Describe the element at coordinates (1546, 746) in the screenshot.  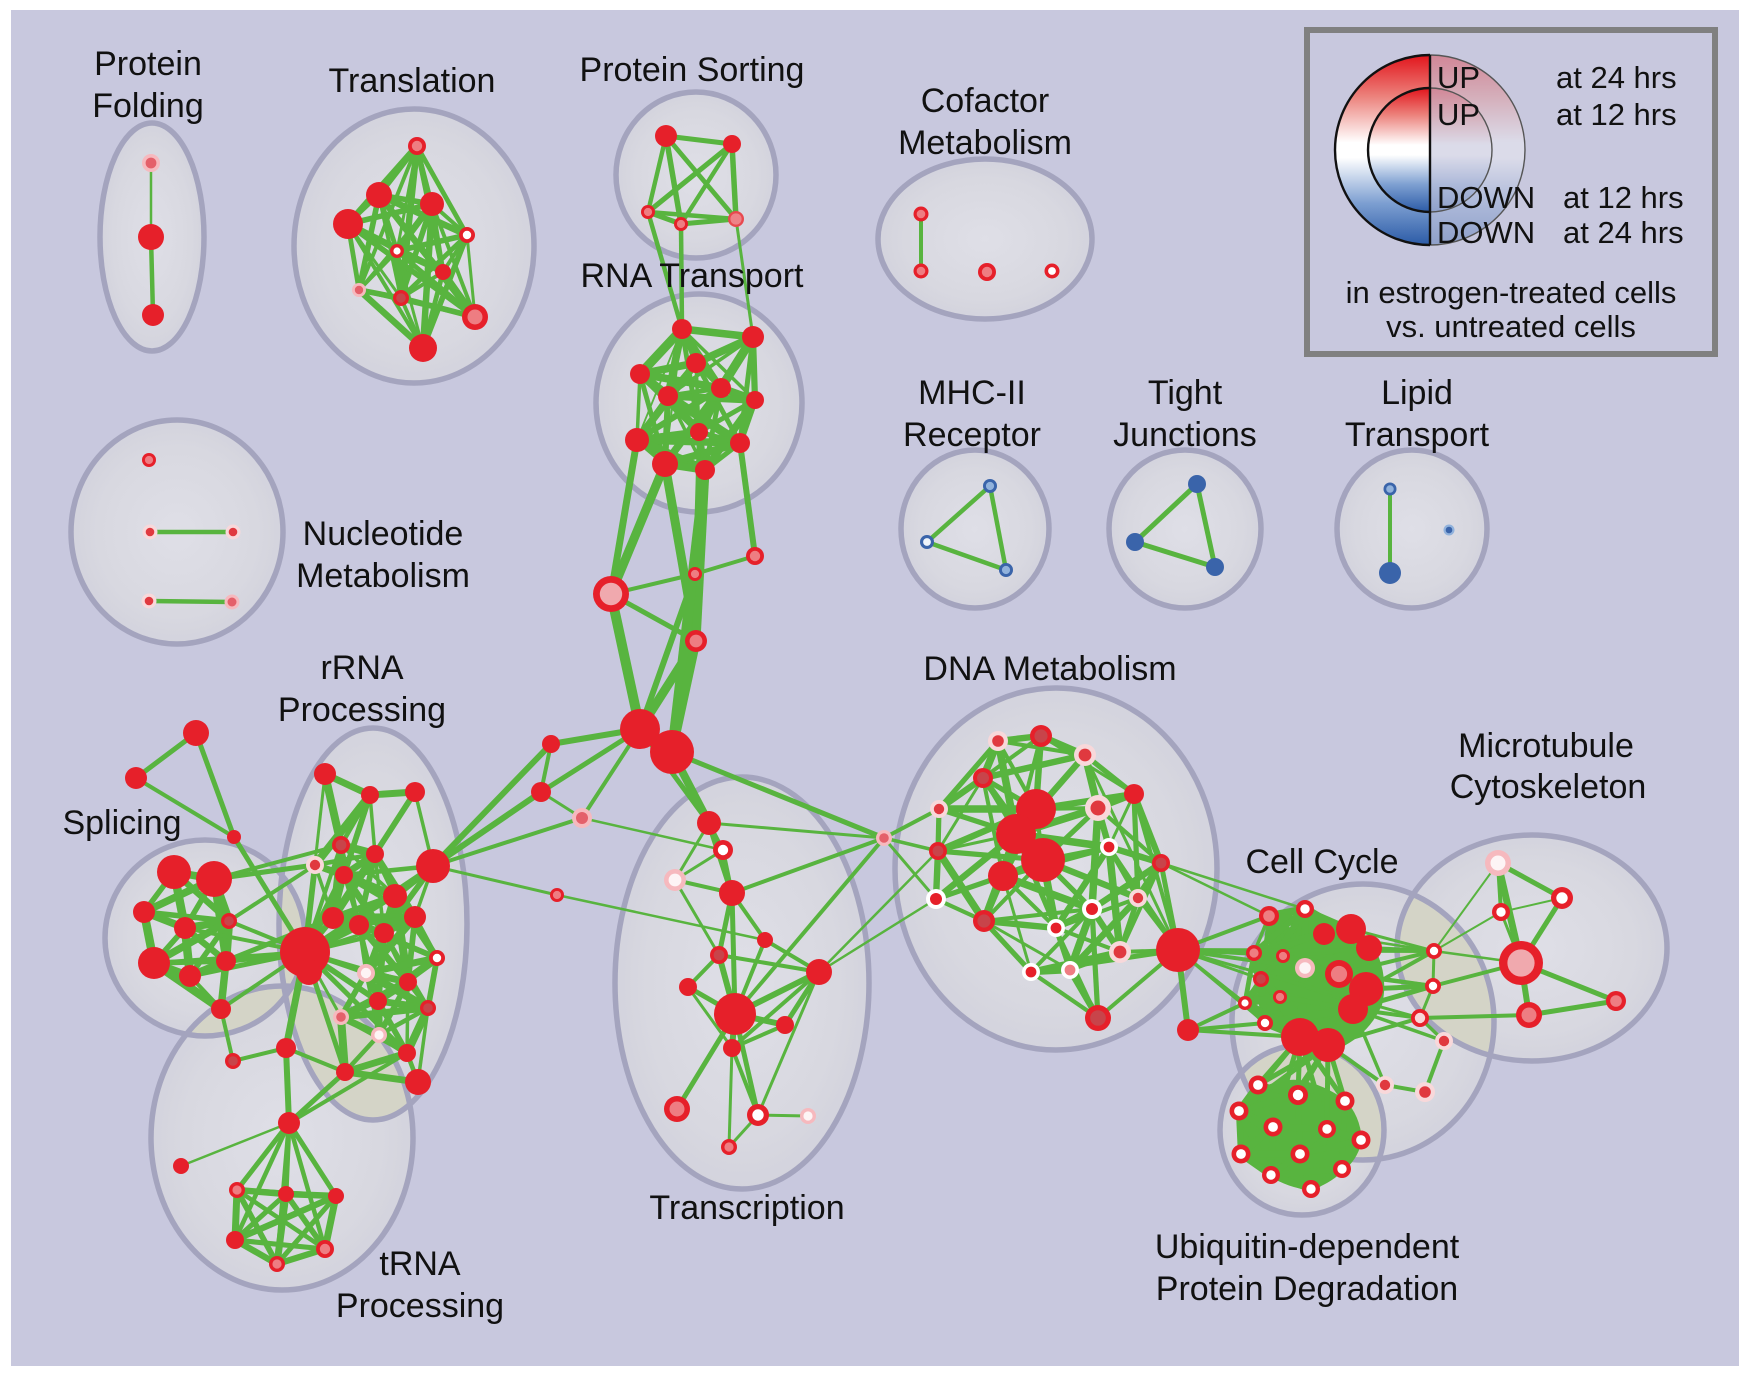
I see `svg-text: Microtubule` at that location.